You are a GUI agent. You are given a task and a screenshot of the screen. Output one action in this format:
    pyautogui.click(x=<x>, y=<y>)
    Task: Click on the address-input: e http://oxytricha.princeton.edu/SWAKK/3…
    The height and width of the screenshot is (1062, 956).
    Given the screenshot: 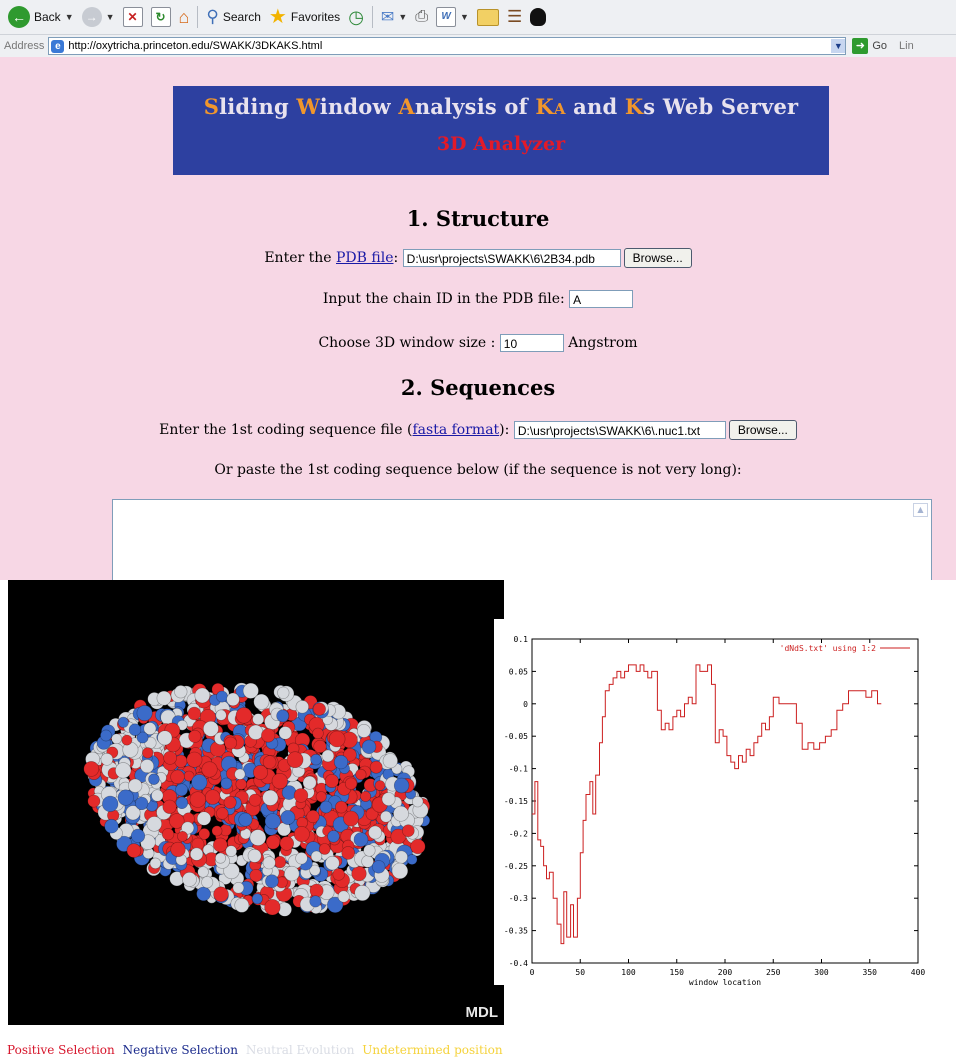 What is the action you would take?
    pyautogui.click(x=447, y=46)
    